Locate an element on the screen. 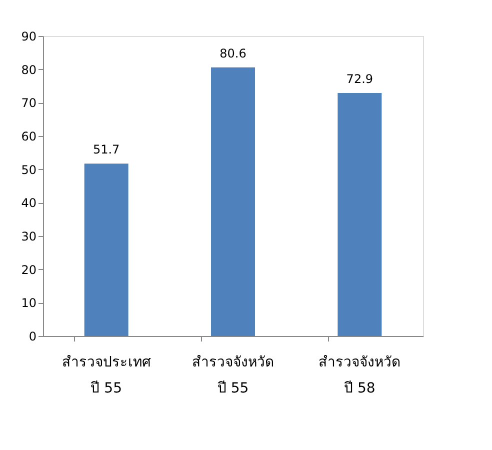 The width and height of the screenshot is (492, 450). data-label: 51.7 is located at coordinates (106, 149).